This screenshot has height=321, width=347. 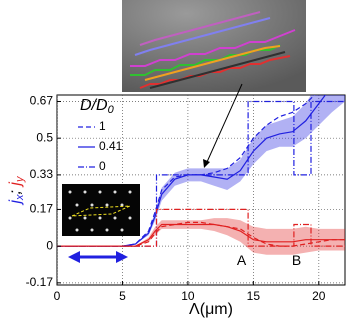 I want to click on y-axis-label-part: ;, so click(x=15, y=190).